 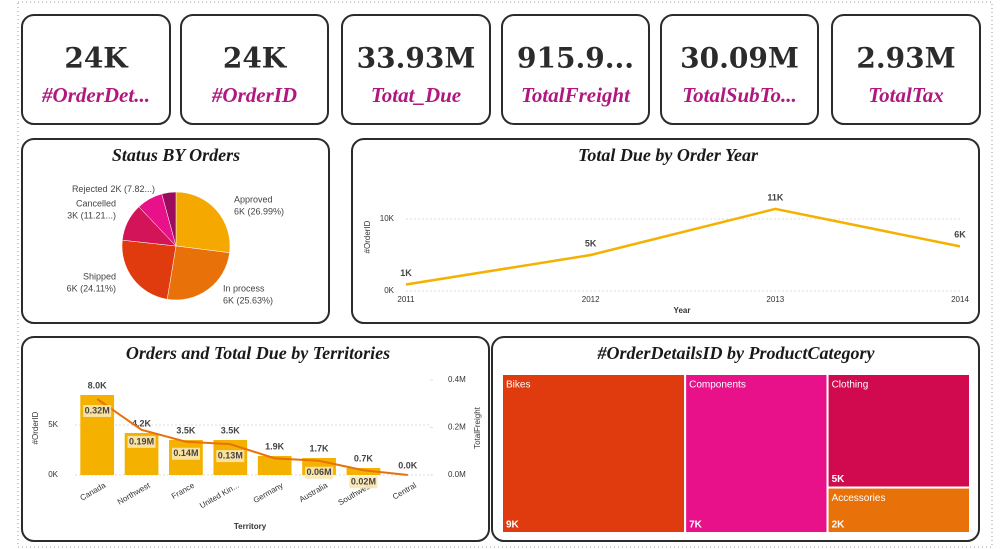 What do you see at coordinates (591, 299) in the screenshot?
I see `x-tick-label: 2012` at bounding box center [591, 299].